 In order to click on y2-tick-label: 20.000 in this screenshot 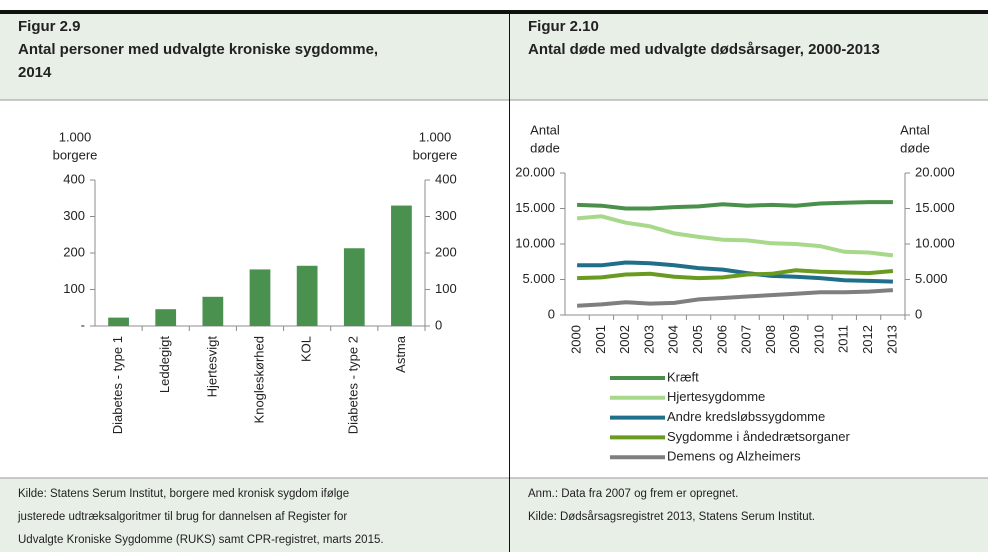, I will do `click(935, 171)`.